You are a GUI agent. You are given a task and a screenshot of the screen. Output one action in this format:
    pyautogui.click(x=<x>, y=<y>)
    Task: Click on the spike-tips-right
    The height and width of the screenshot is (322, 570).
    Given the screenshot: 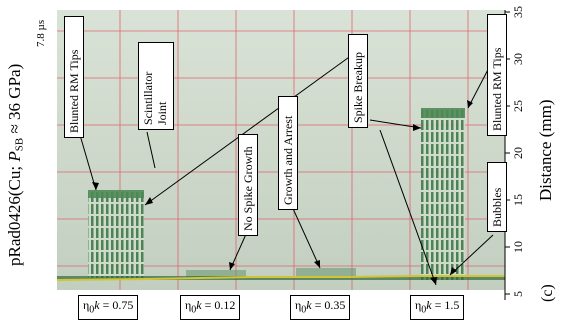 What is the action you would take?
    pyautogui.click(x=443, y=113)
    